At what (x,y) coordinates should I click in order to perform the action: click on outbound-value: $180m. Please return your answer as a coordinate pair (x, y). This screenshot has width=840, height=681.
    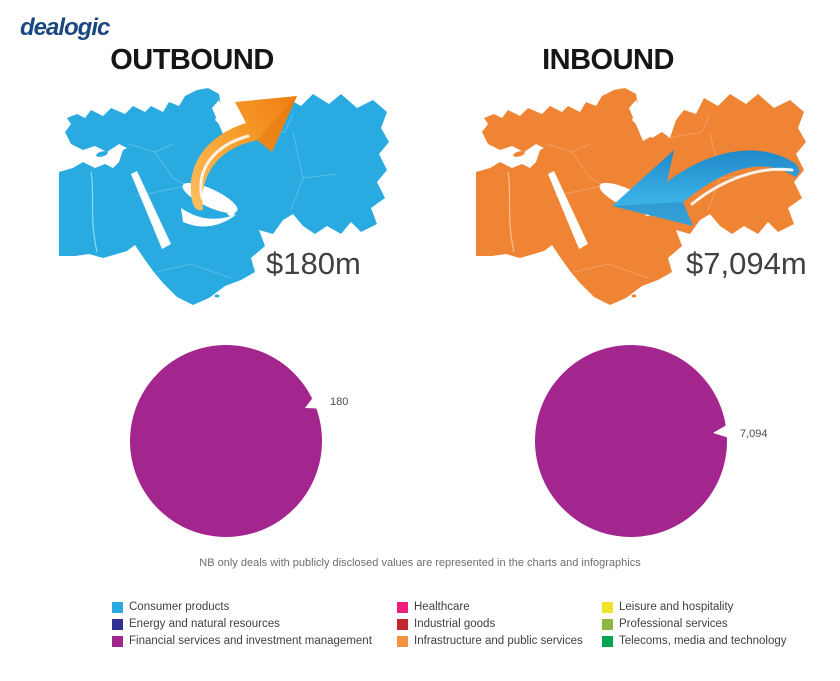
    Looking at the image, I should click on (313, 263).